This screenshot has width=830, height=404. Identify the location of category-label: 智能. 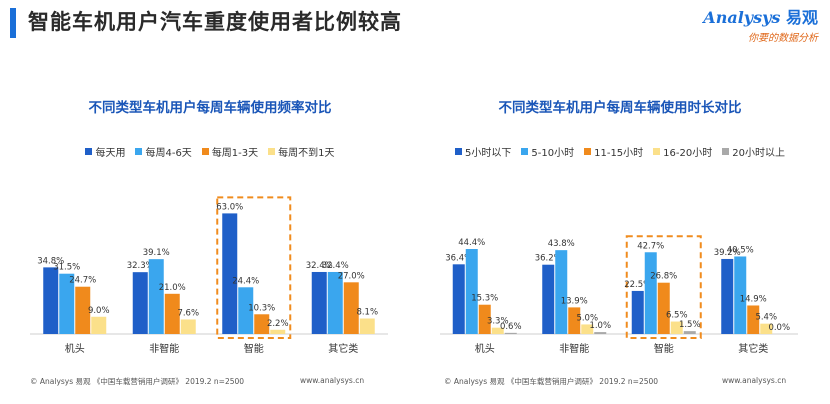
(664, 348).